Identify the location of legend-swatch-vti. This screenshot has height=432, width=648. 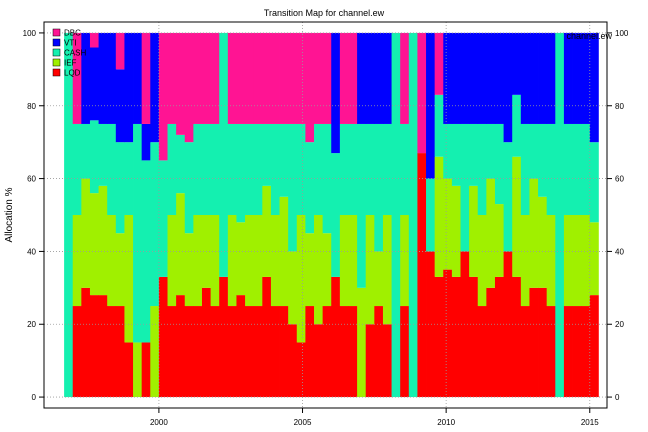
(56, 42).